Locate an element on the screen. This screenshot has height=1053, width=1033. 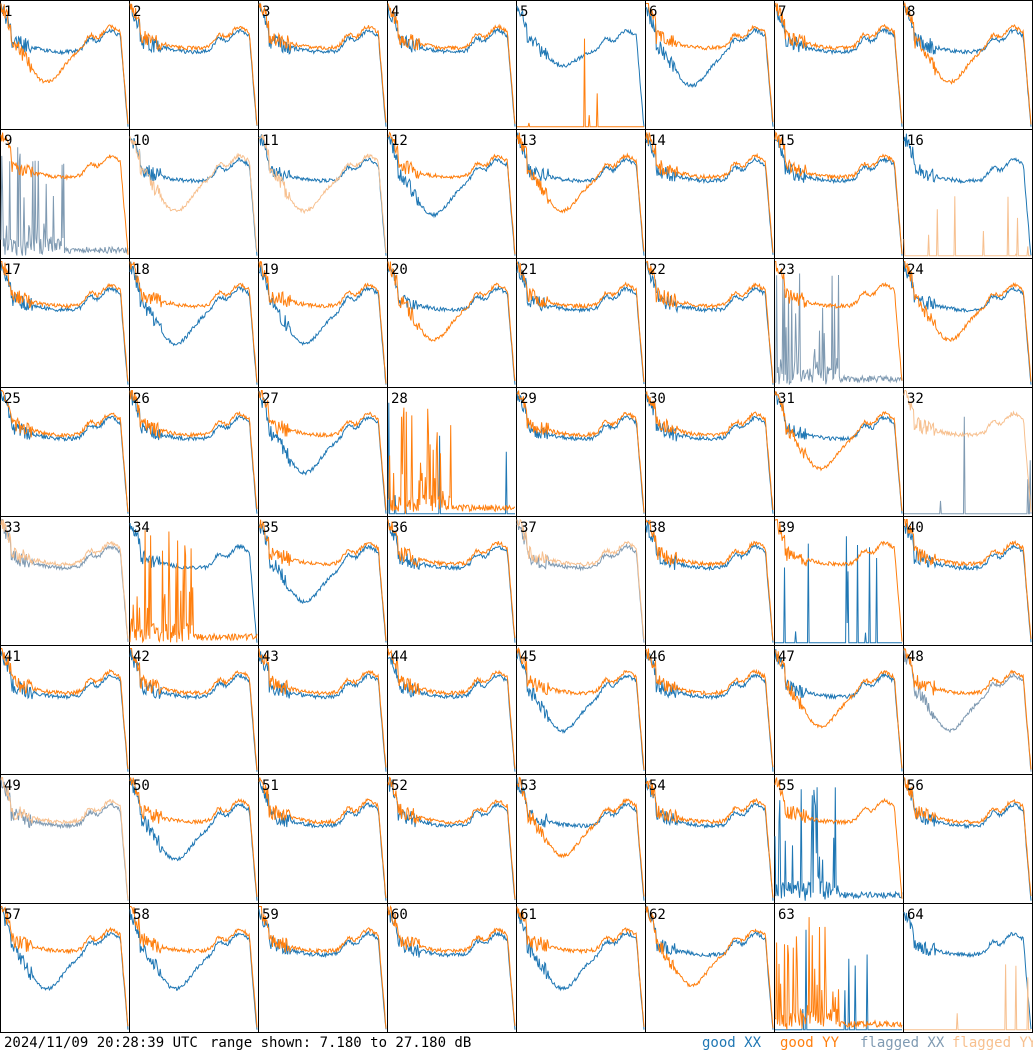
panel-53: 53 is located at coordinates (581, 839).